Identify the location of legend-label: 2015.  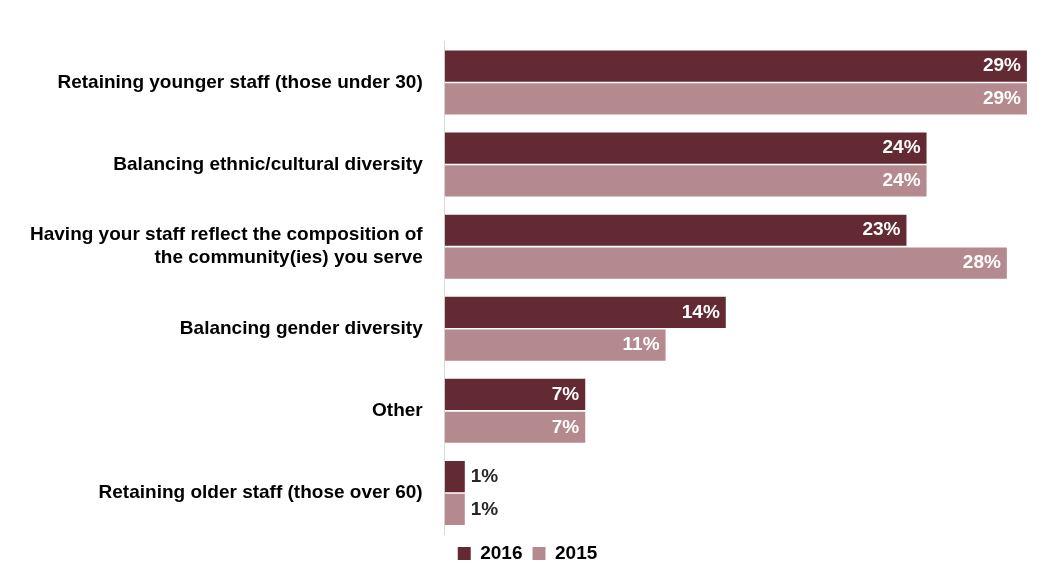
(576, 552).